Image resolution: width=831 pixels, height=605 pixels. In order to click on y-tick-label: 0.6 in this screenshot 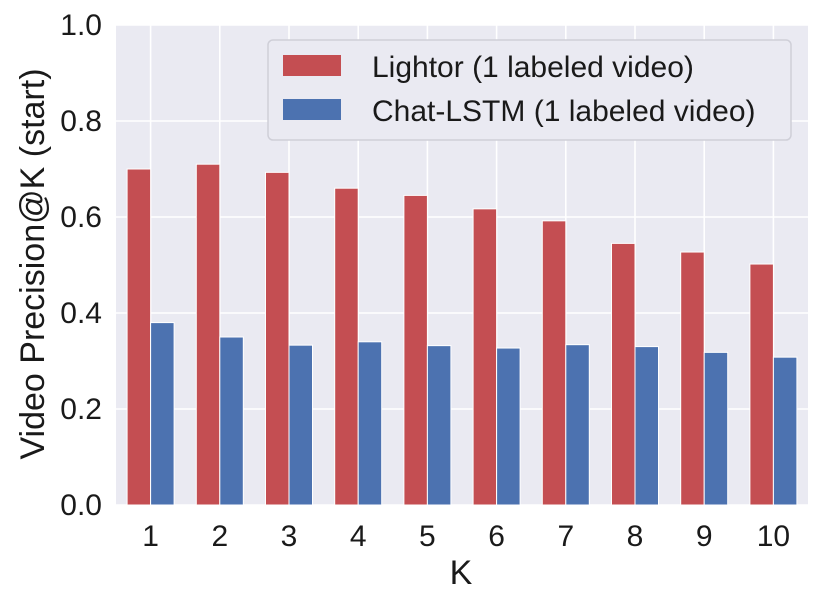, I will do `click(81, 217)`.